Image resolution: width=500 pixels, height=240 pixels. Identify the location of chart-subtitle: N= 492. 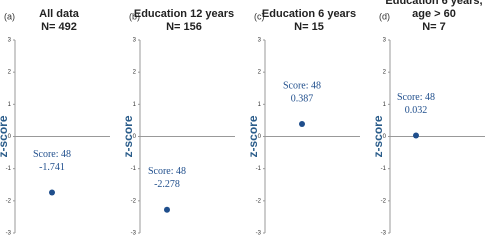
(59, 27).